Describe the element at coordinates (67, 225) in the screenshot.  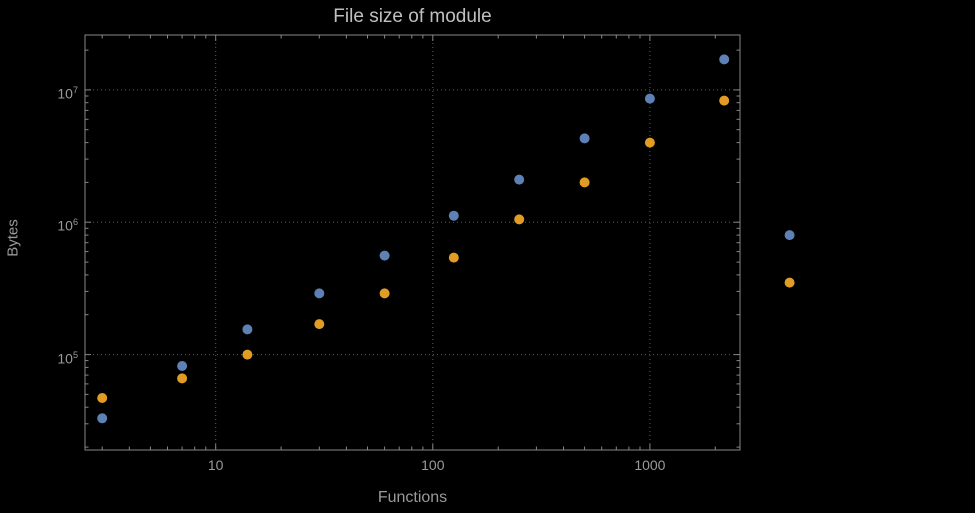
I see `y-tick-label: 10⁶` at that location.